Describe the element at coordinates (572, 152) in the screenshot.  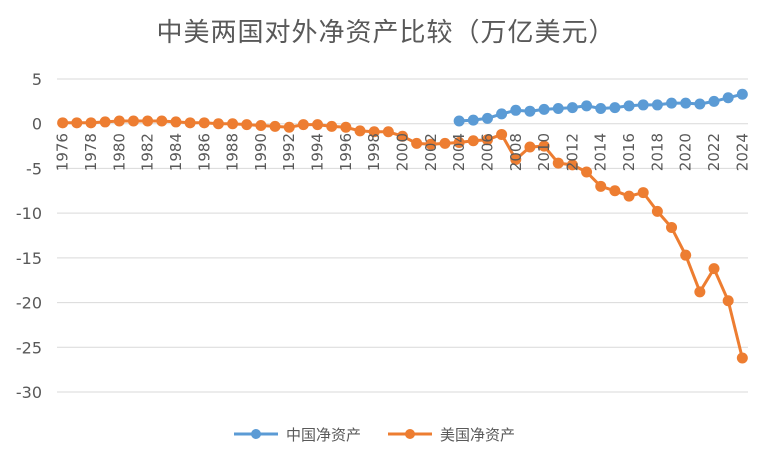
I see `x-tick-label: 2012` at that location.